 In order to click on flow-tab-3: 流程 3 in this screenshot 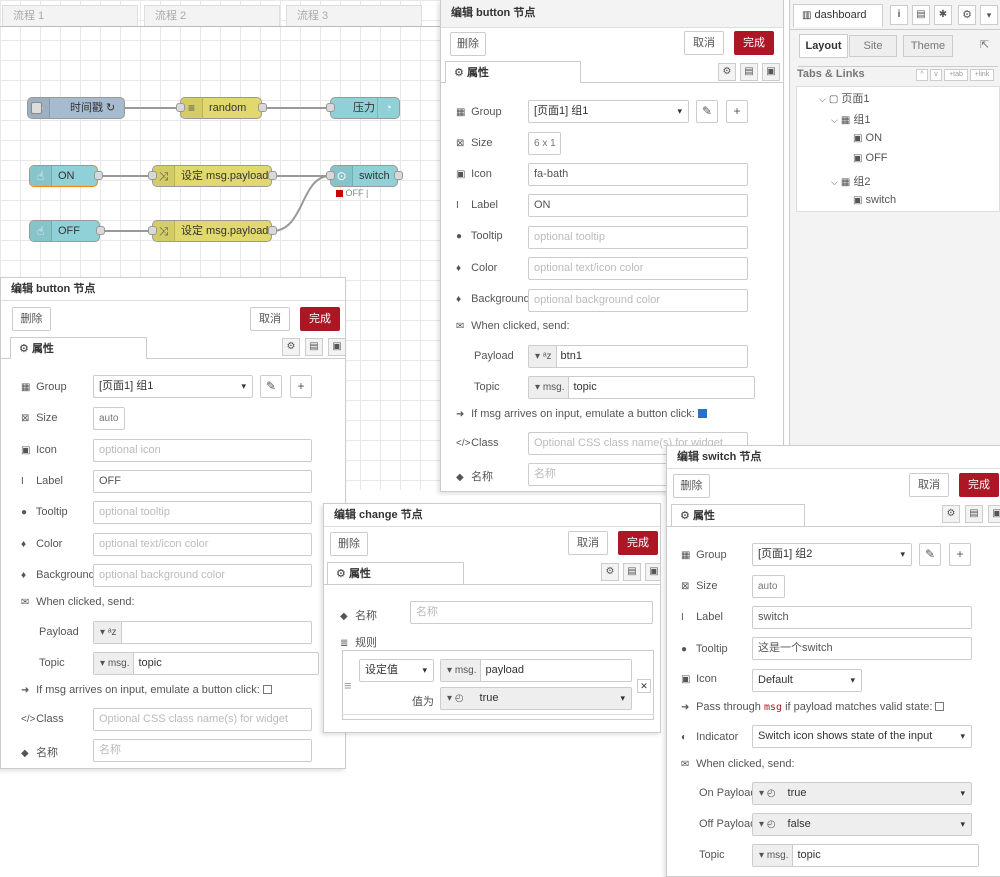, I will do `click(354, 15)`.